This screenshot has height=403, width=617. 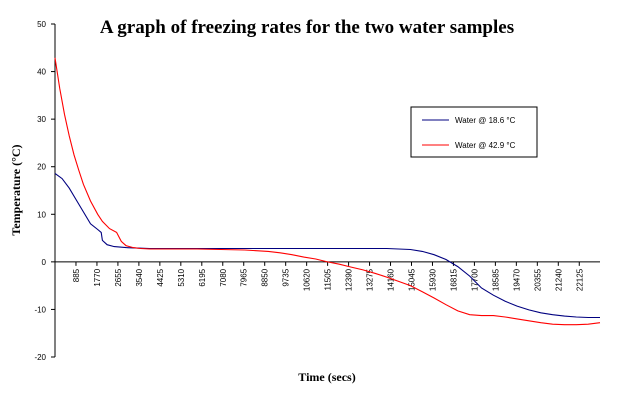 What do you see at coordinates (76, 275) in the screenshot?
I see `x-tick-label: 885` at bounding box center [76, 275].